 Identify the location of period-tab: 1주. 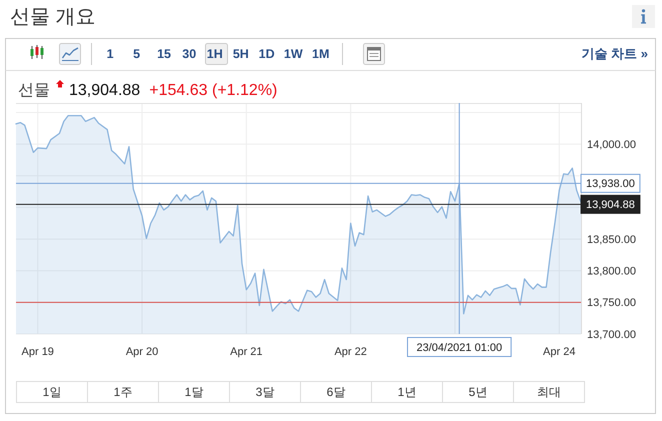
(123, 392).